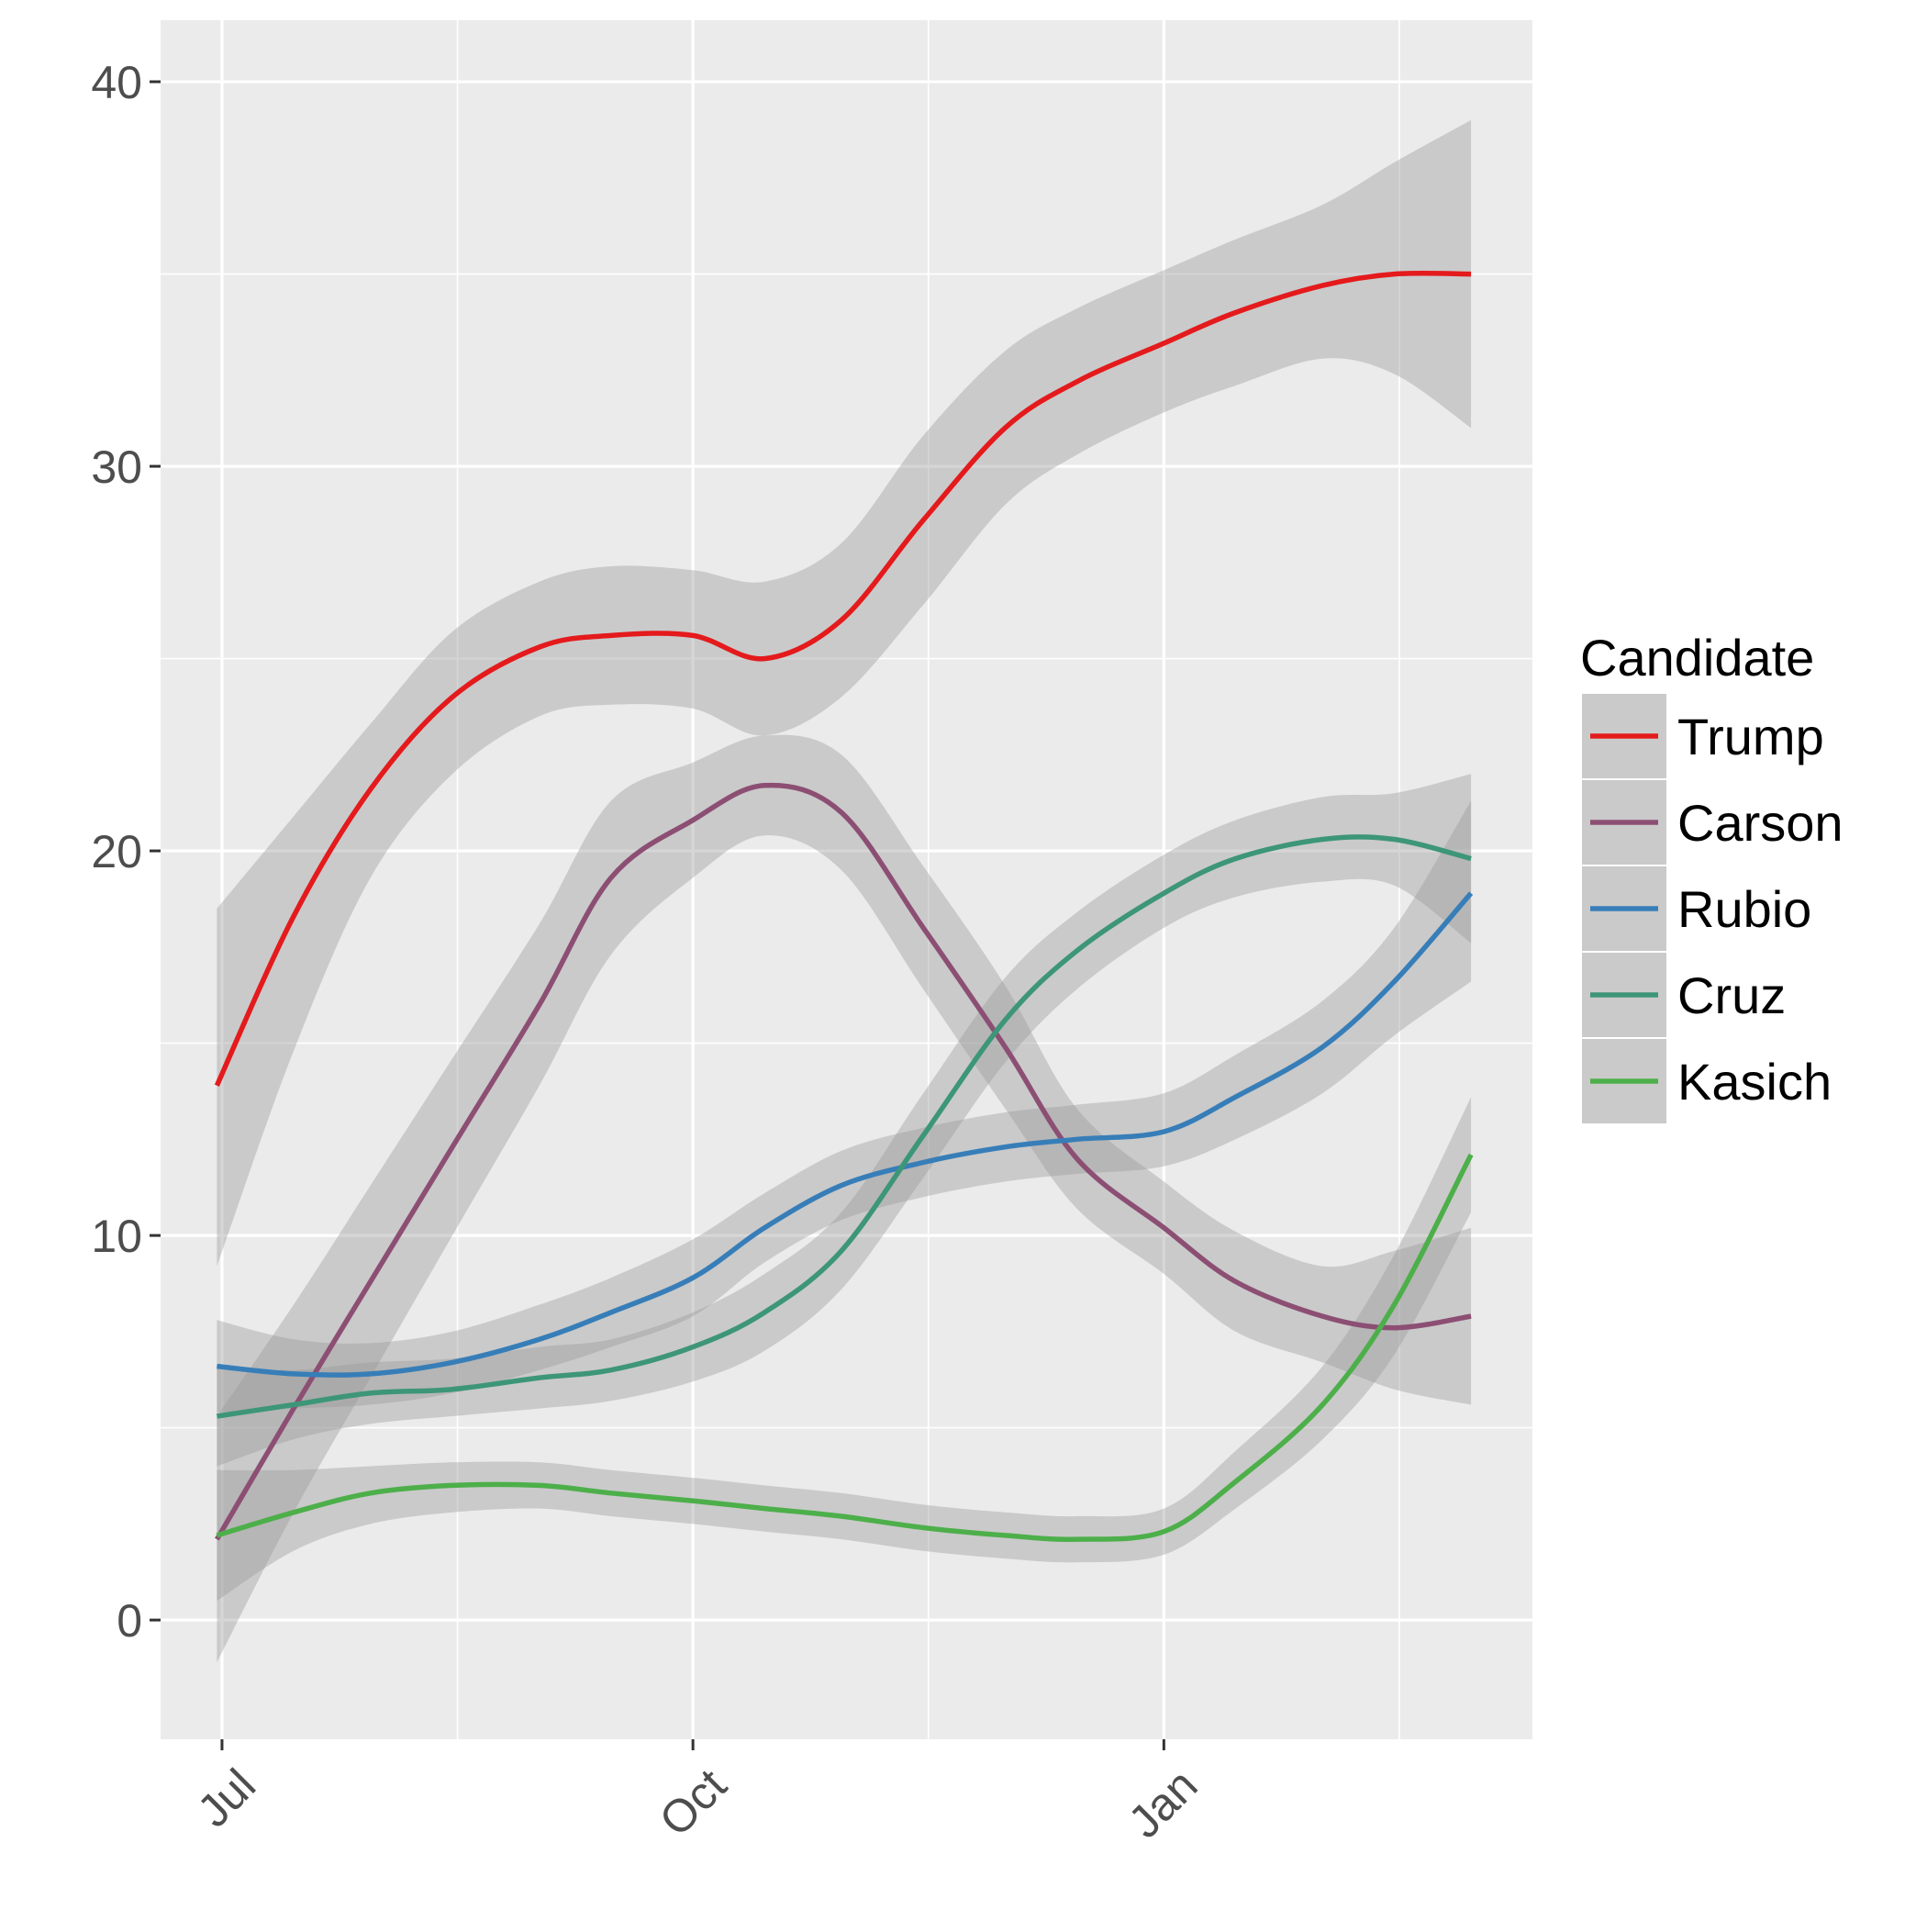  What do you see at coordinates (129, 1621) in the screenshot?
I see `y-tick-label: 0` at bounding box center [129, 1621].